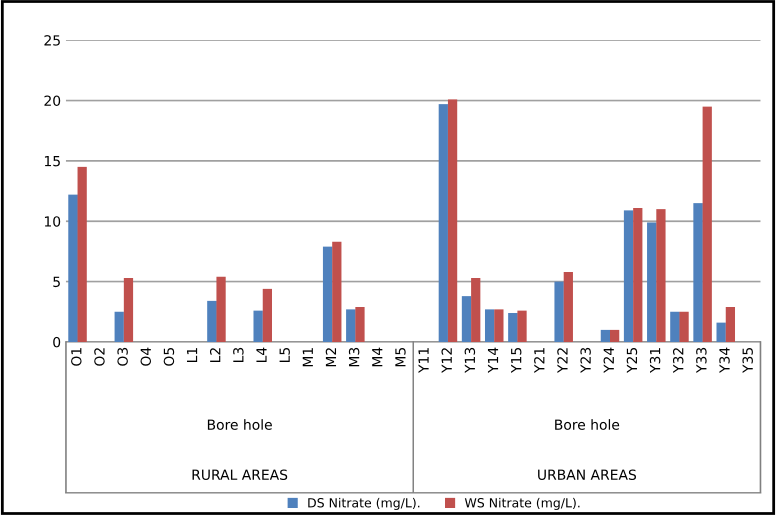 The height and width of the screenshot is (515, 776). I want to click on x-tick-label: Y15, so click(516, 361).